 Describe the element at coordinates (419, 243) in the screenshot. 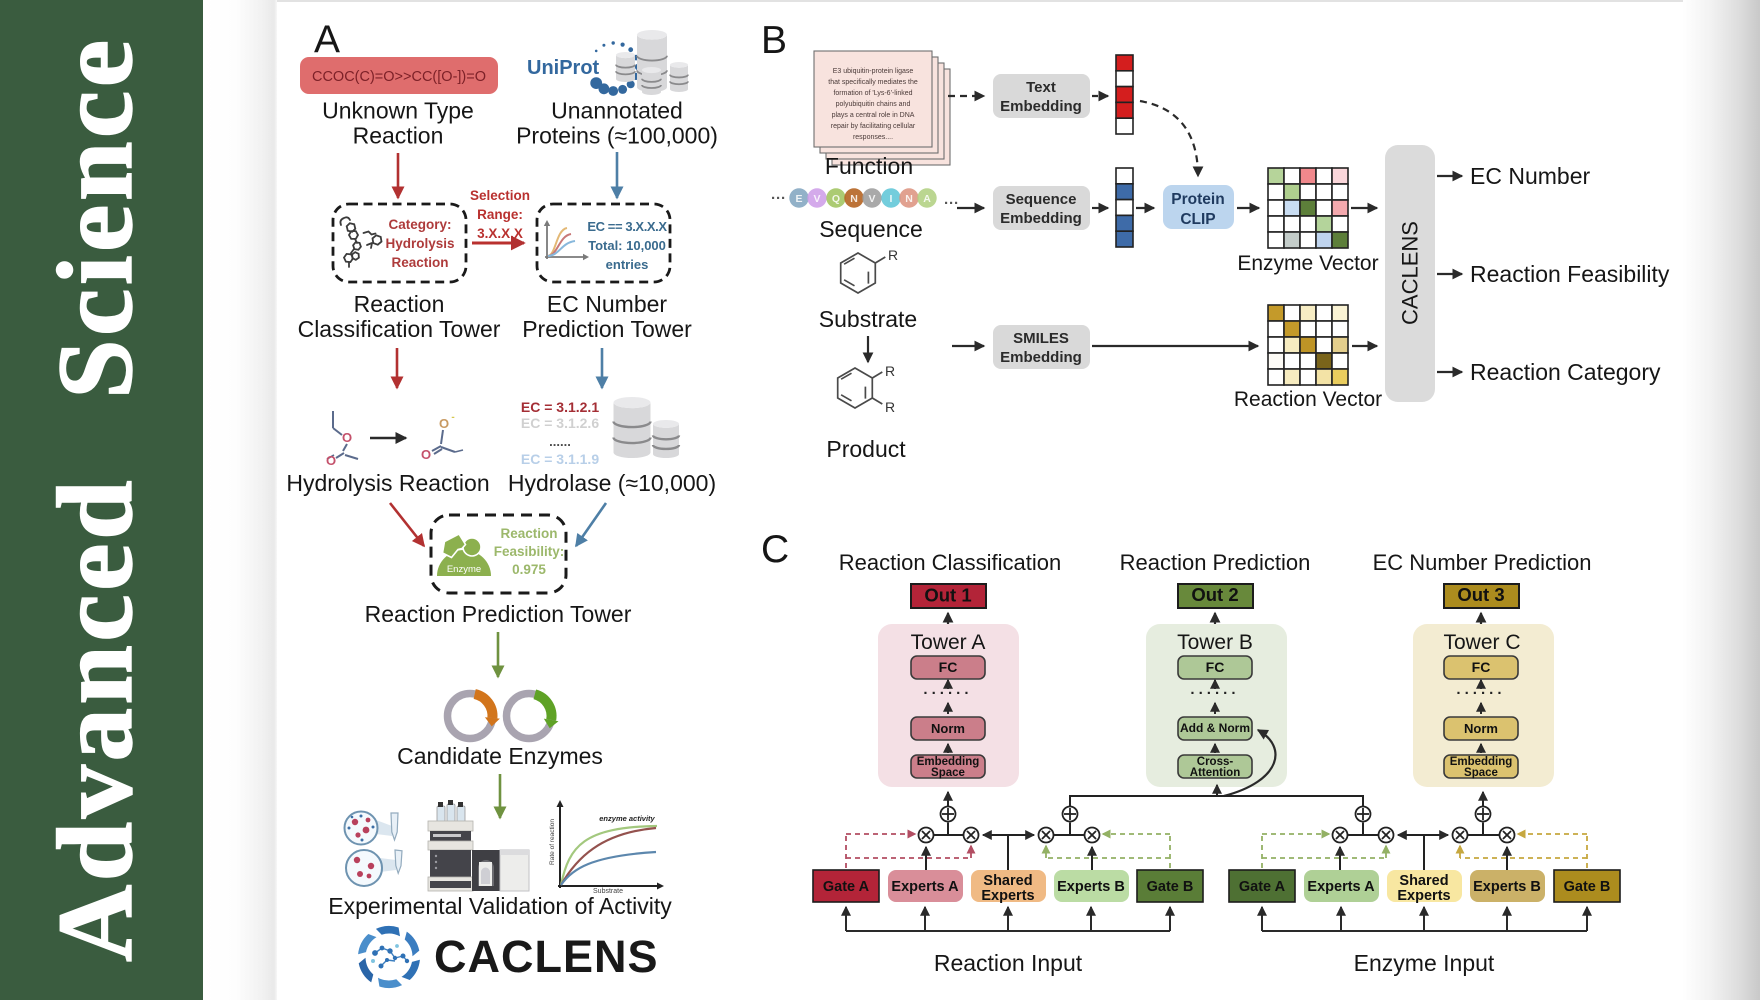

I see `svg-text: Hydrolysis` at that location.